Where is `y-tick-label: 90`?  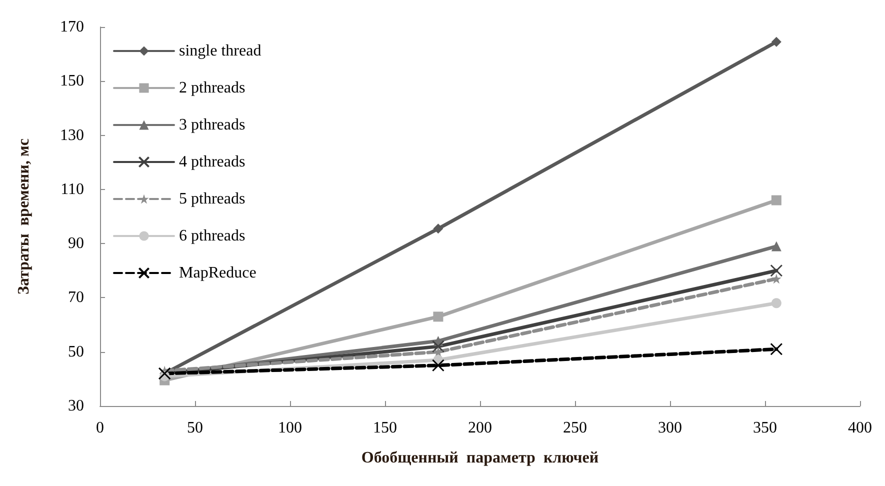 y-tick-label: 90 is located at coordinates (76, 243).